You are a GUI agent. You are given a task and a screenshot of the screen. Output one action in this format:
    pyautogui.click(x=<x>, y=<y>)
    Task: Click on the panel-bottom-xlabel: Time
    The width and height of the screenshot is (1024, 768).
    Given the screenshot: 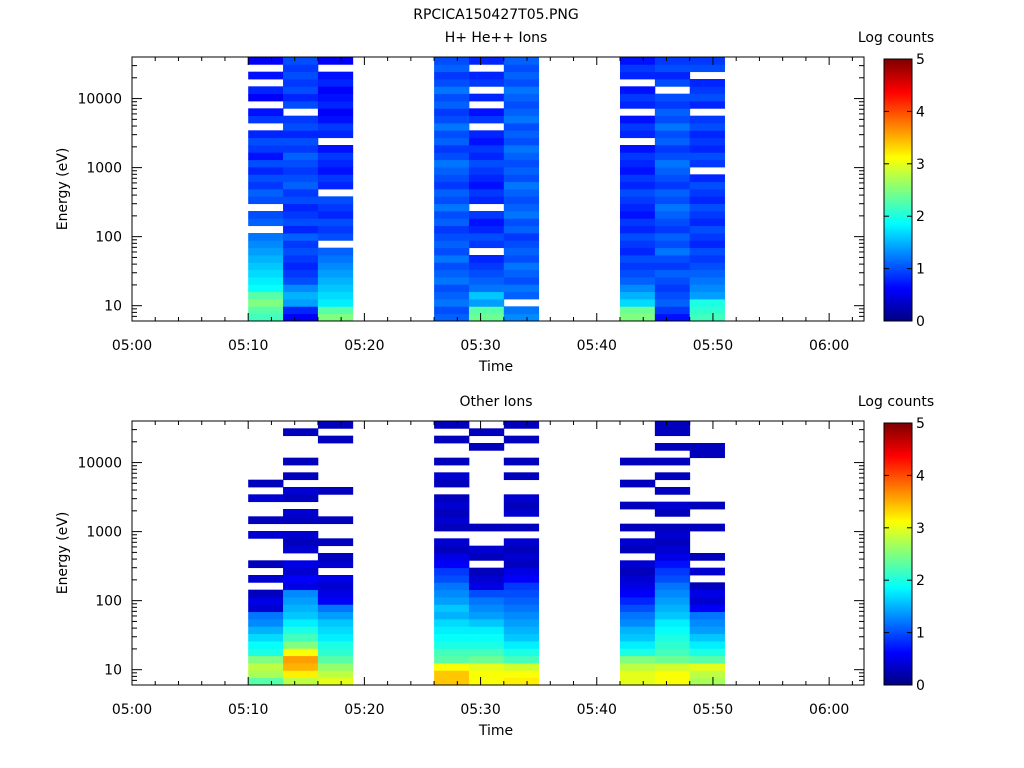 What is the action you would take?
    pyautogui.click(x=495, y=731)
    